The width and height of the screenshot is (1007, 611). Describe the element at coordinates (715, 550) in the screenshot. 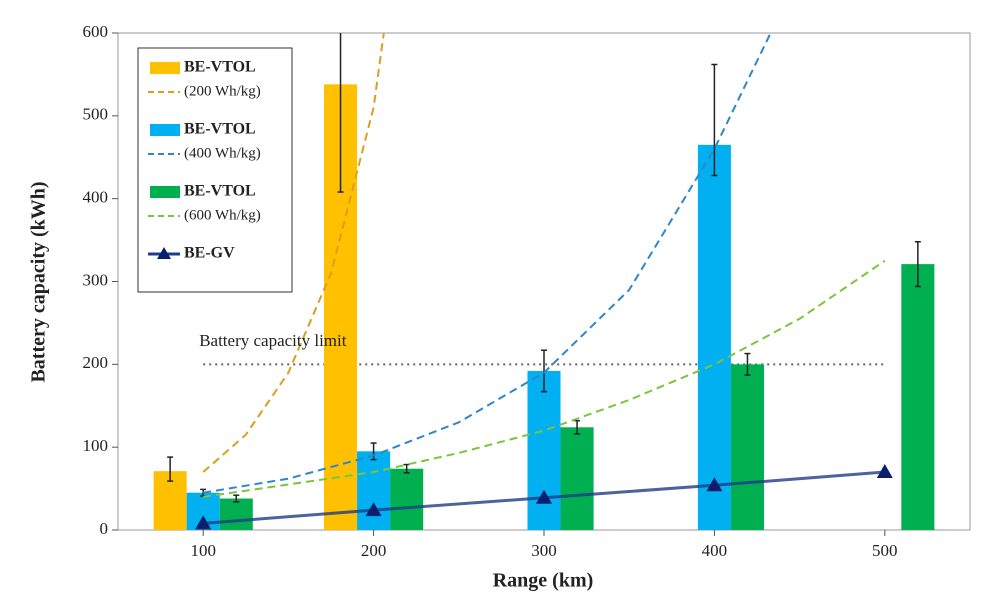

I see `x-tick-label: 400` at that location.